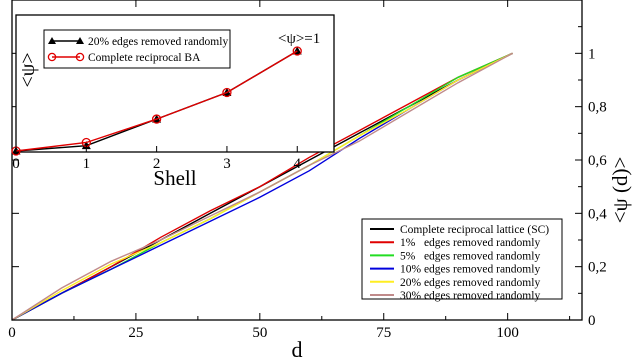  I want to click on inset-legend-label-0: 20% edges removed randomly, so click(158, 42).